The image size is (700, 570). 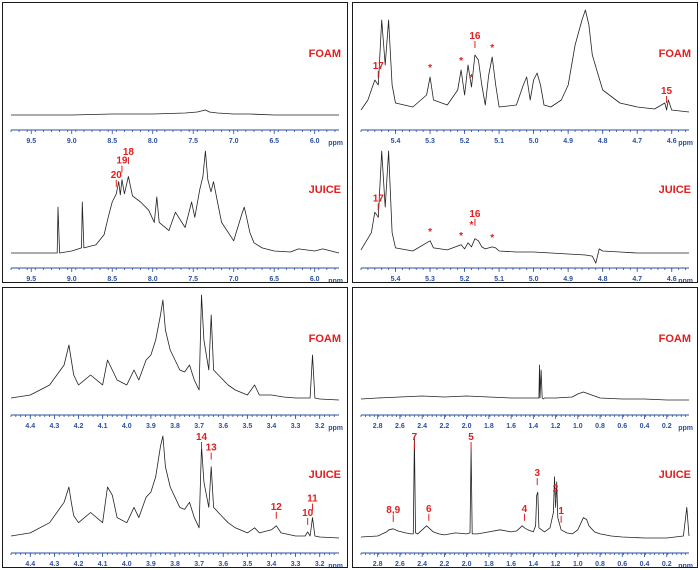 I want to click on x-tick-label: 3.6, so click(x=223, y=564).